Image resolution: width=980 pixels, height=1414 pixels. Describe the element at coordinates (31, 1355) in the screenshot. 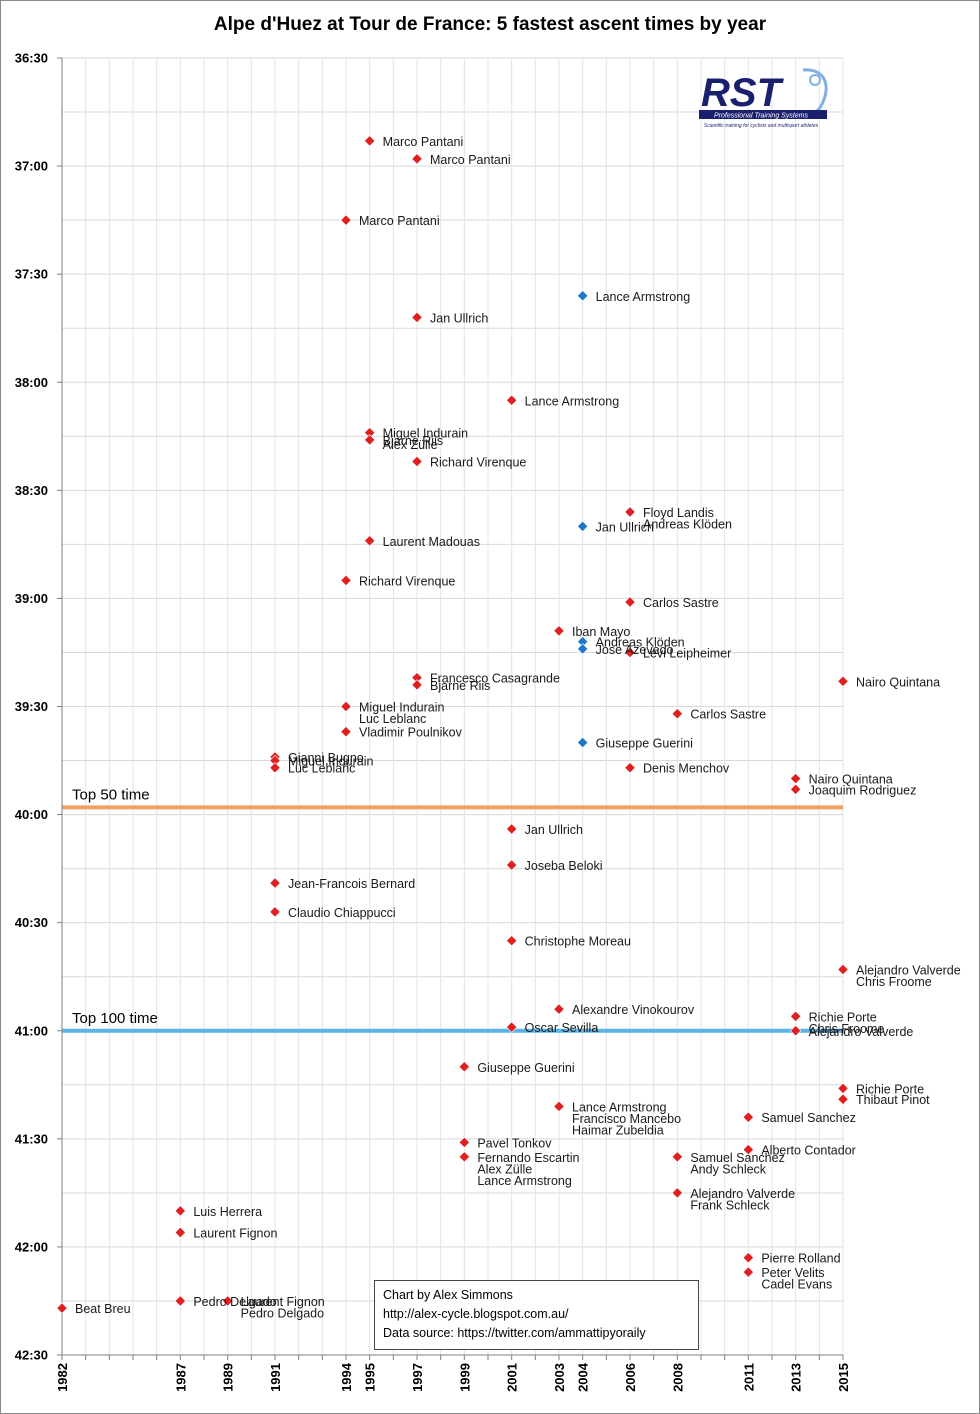

I see `y-tick-label: 42:30` at that location.